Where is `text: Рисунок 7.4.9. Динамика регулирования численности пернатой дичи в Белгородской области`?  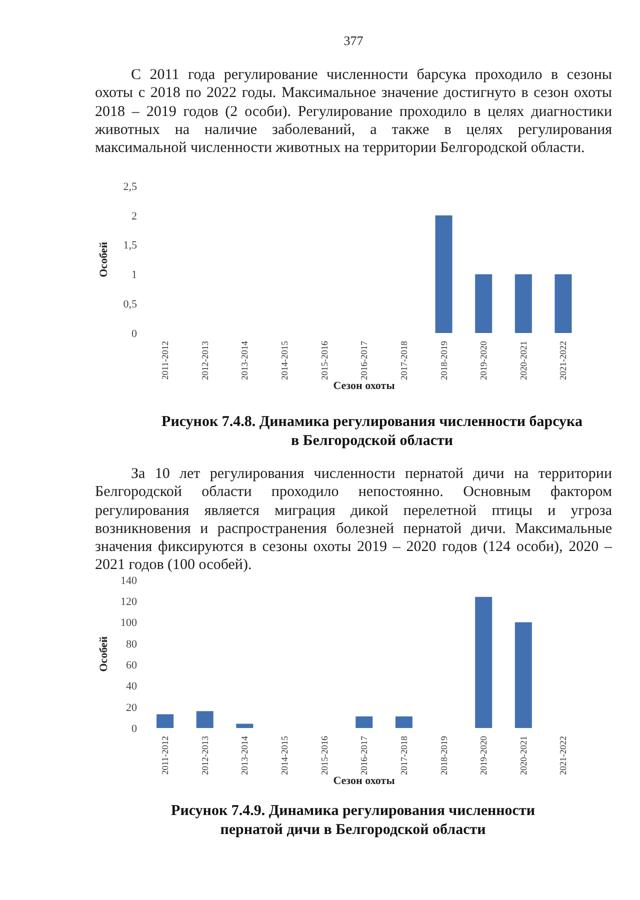 text: Рисунок 7.4.9. Динамика регулирования численности пернатой дичи в Белгородской области is located at coordinates (353, 820).